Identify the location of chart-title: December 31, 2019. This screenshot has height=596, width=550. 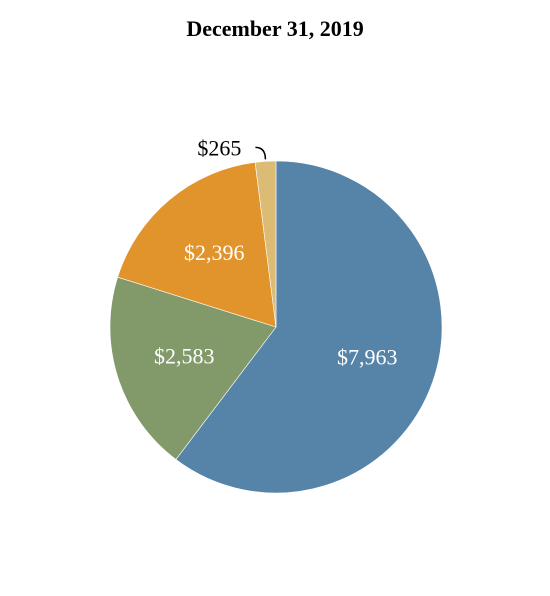
(275, 28).